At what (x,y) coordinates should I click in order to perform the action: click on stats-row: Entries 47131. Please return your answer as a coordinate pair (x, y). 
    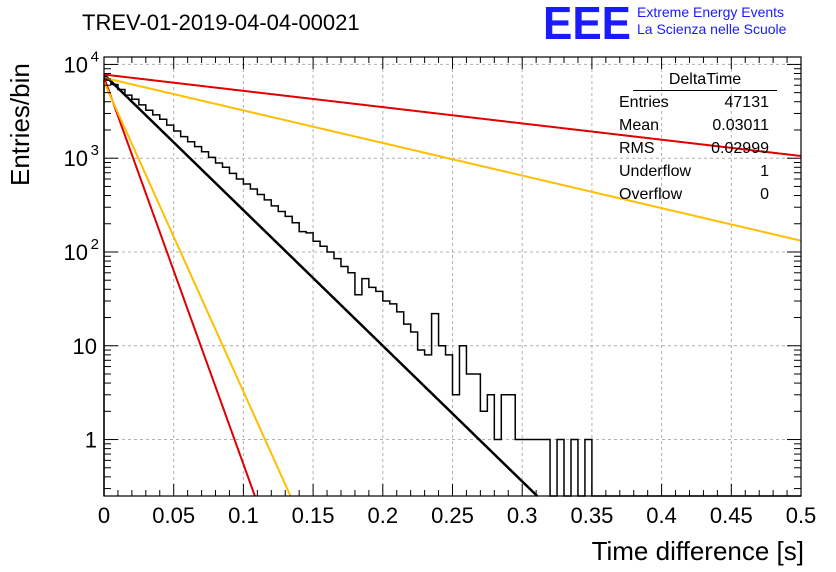
    Looking at the image, I should click on (694, 102).